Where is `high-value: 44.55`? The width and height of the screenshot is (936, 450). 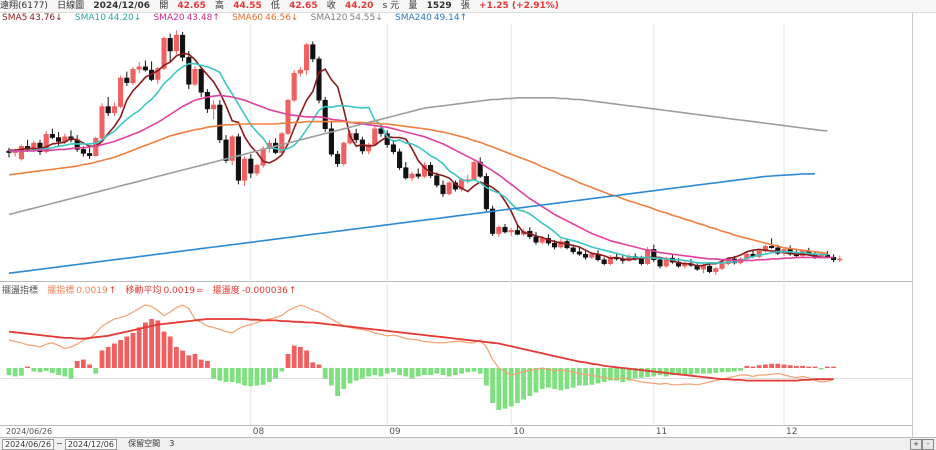 high-value: 44.55 is located at coordinates (247, 6).